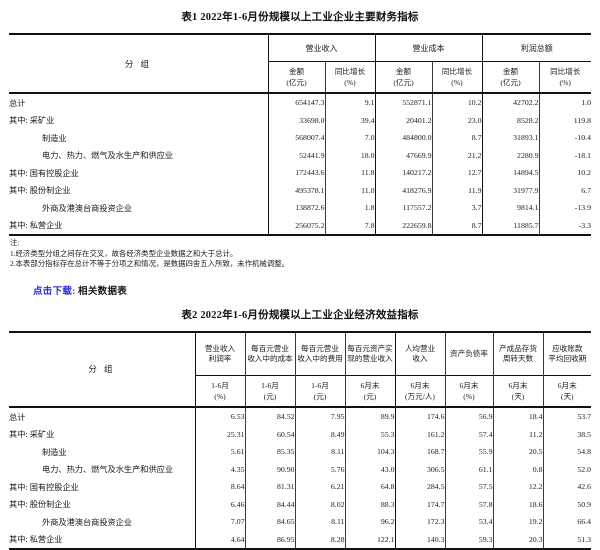 This screenshot has height=550, width=600. Describe the element at coordinates (566, 539) in the screenshot. I see `table2-cell: 51.3` at that location.